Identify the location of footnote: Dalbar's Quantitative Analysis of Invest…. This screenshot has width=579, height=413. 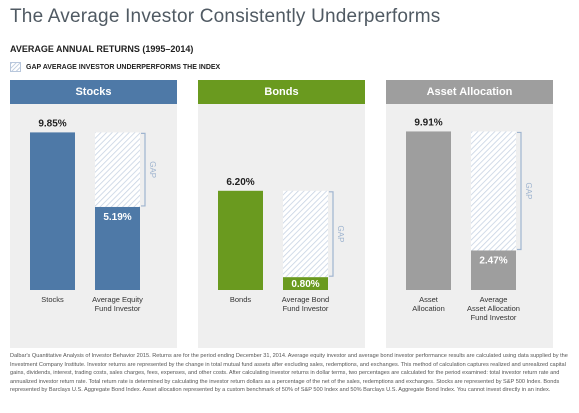
(289, 373).